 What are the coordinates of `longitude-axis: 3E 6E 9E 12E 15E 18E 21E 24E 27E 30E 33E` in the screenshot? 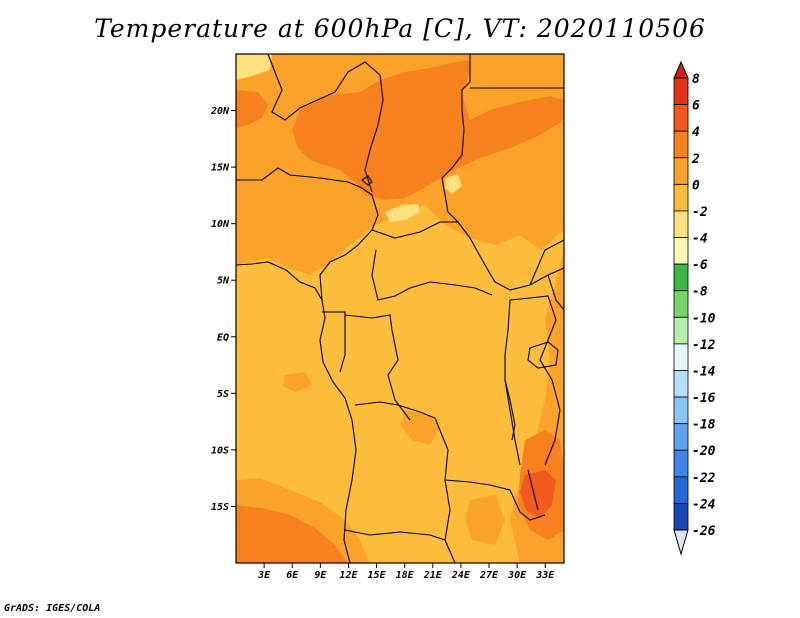 It's located at (406, 572).